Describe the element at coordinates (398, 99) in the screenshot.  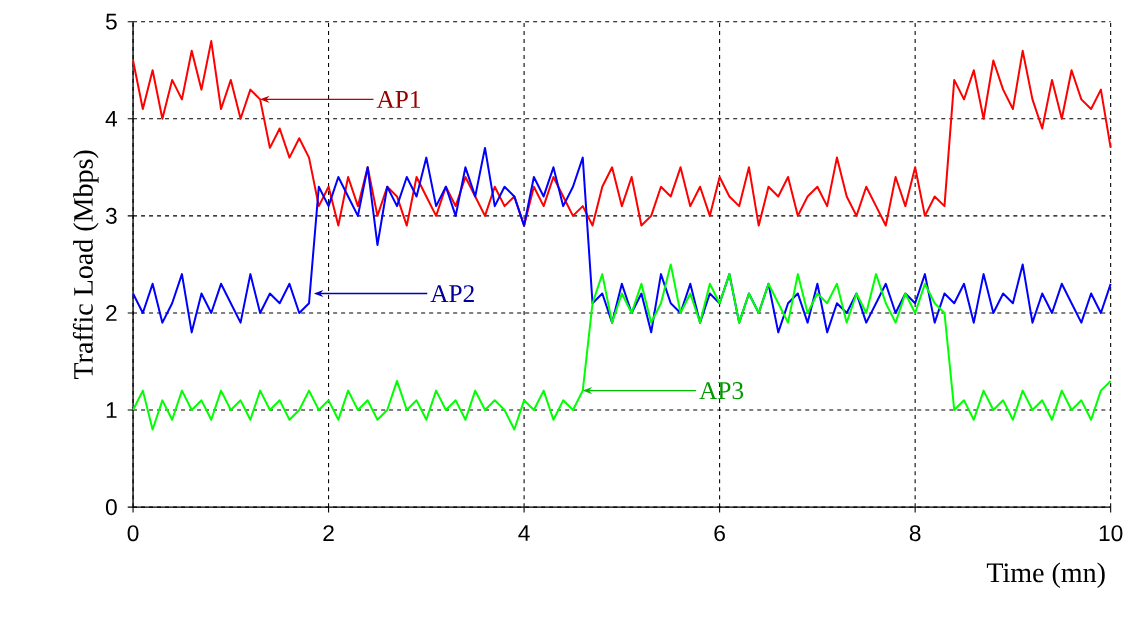
I see `annotation: AP1` at that location.